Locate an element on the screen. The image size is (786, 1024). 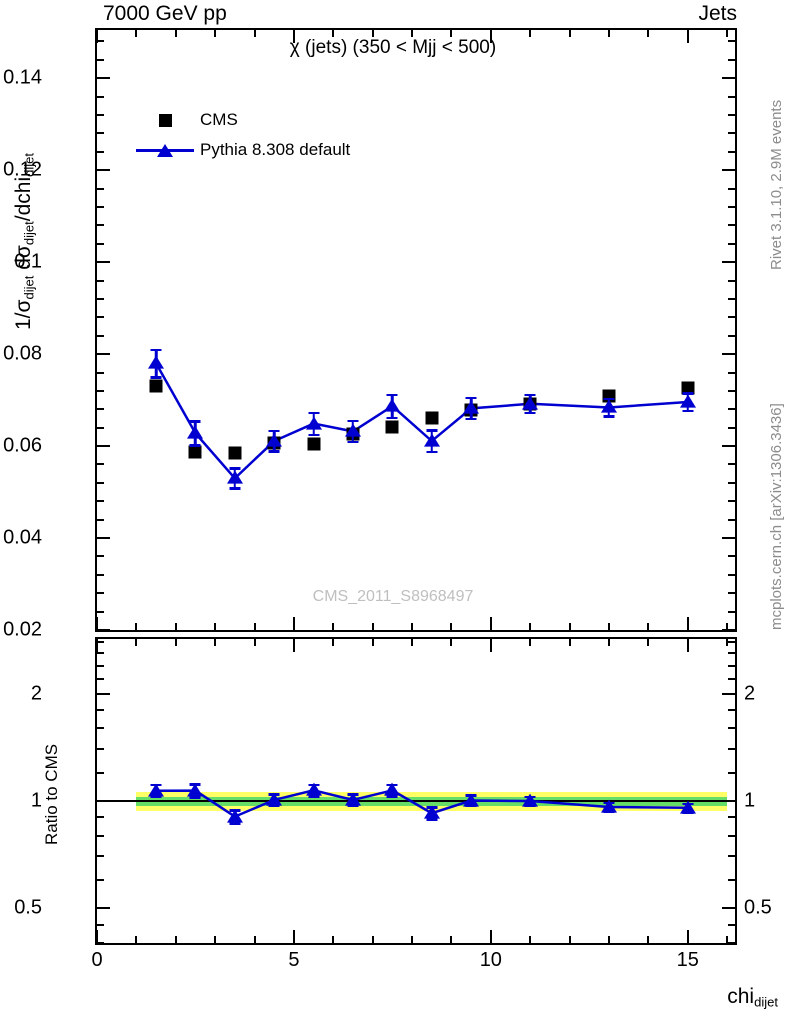
cms-square-icon is located at coordinates (165, 120).